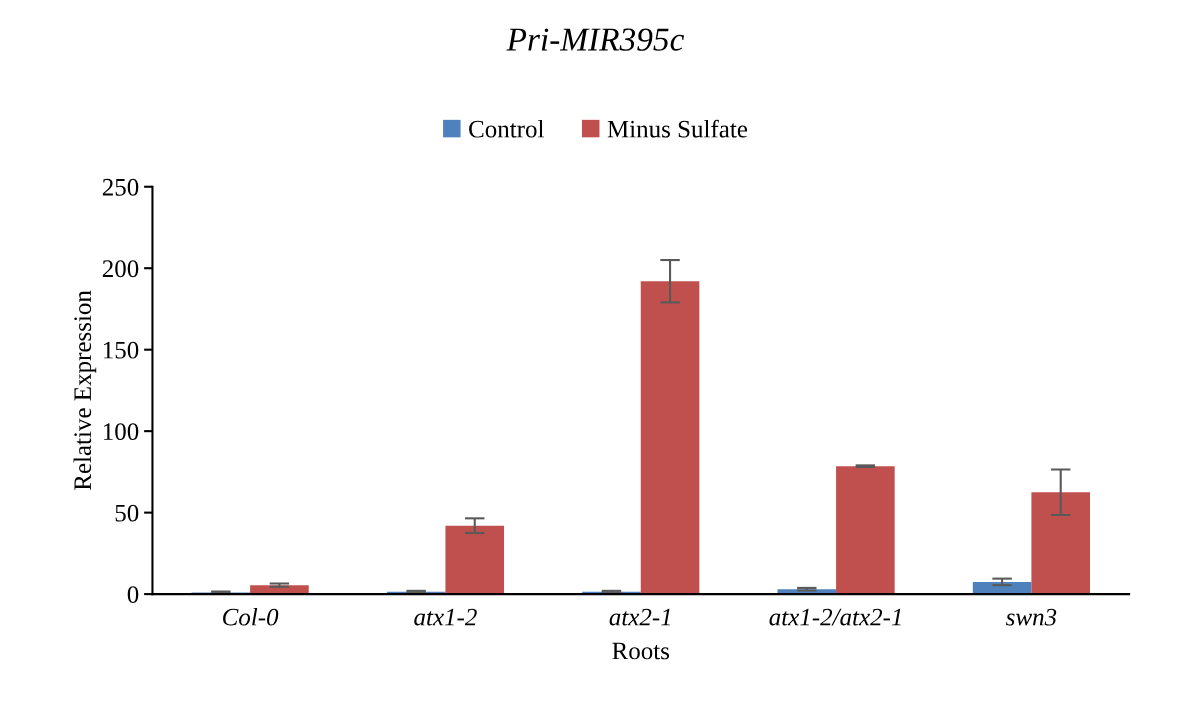 The height and width of the screenshot is (721, 1191). What do you see at coordinates (835, 617) in the screenshot?
I see `x-tick-label: atx1-2/atx2-1` at bounding box center [835, 617].